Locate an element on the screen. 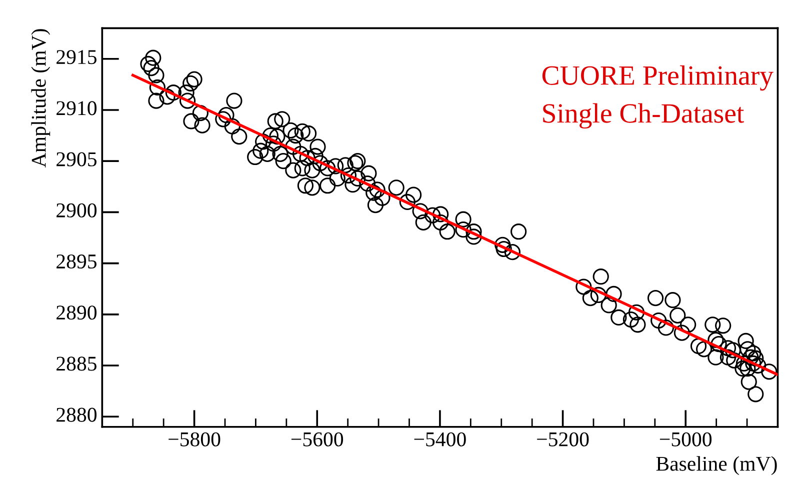 This screenshot has height=478, width=792. annotation: CUORE Preliminary is located at coordinates (658, 78).